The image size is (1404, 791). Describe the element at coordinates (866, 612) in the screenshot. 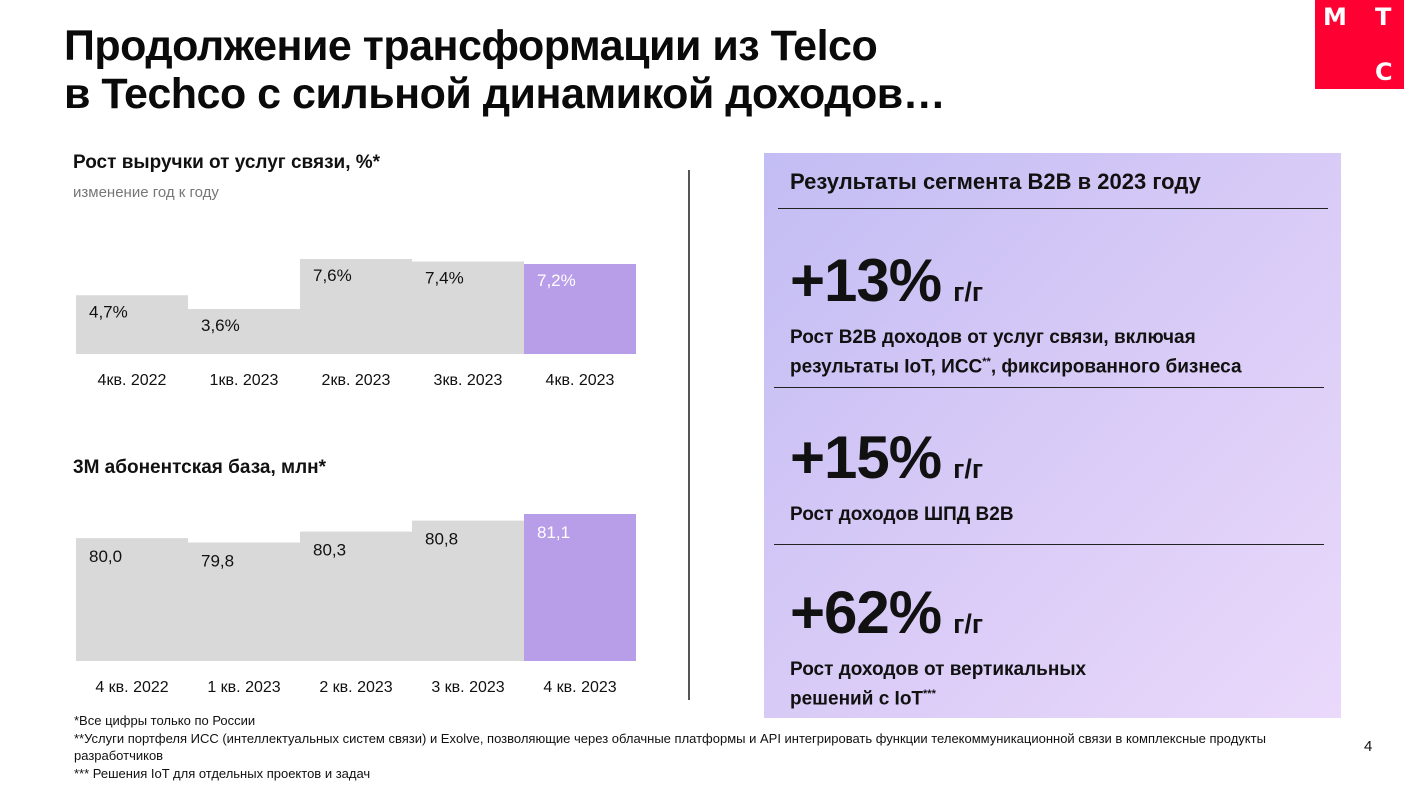

I see `metric-value: +62%` at that location.